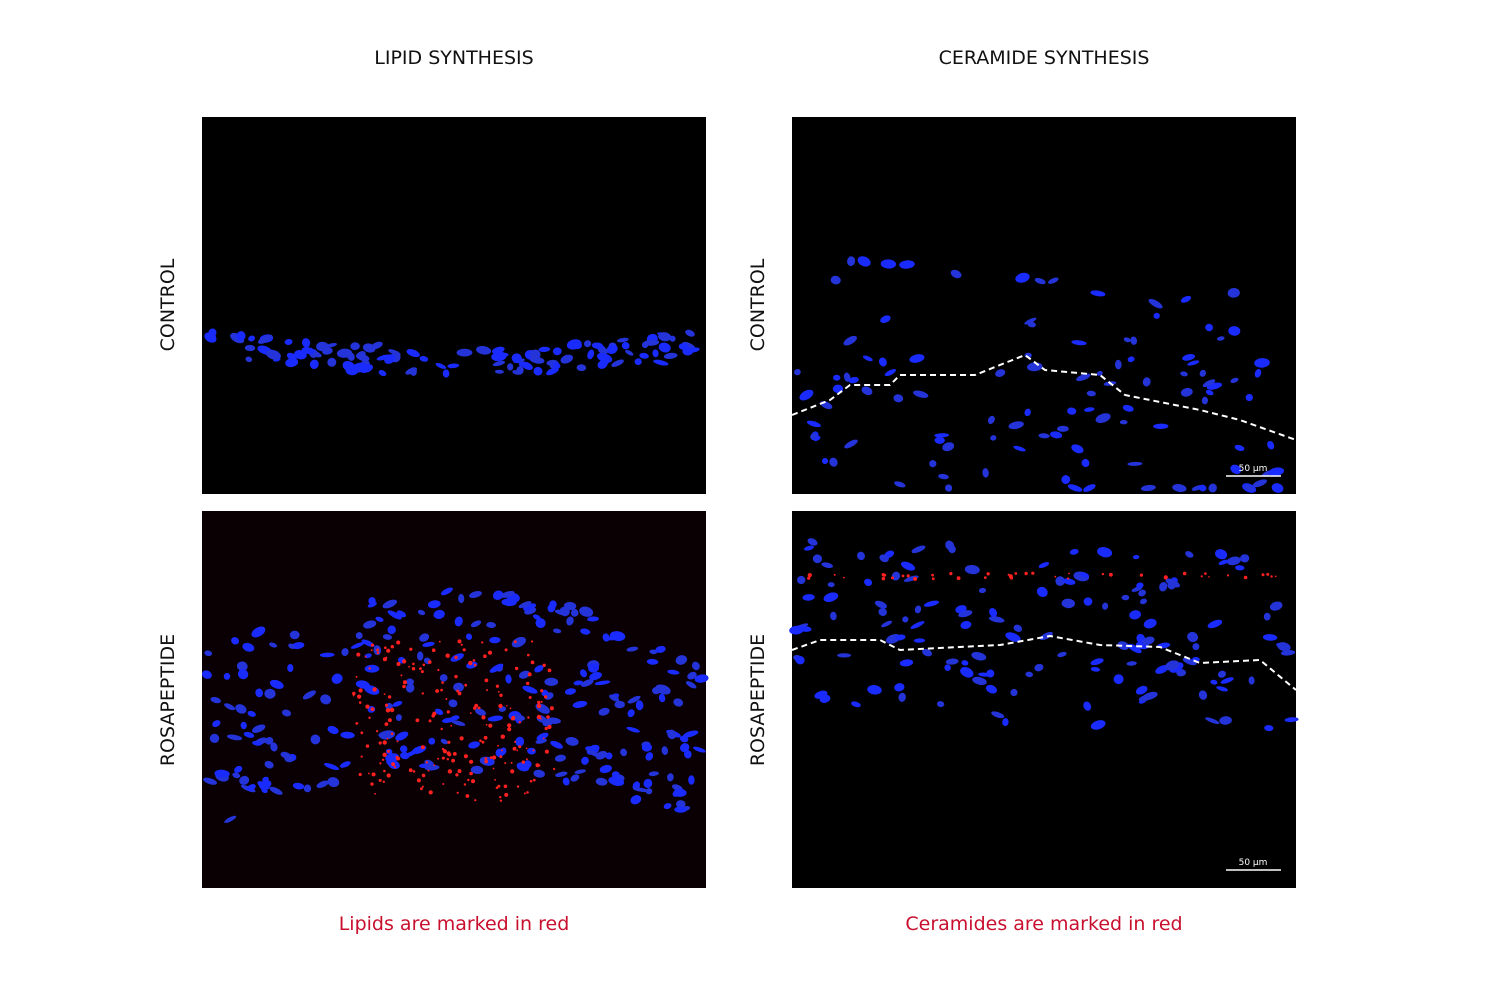 The height and width of the screenshot is (986, 1500). Describe the element at coordinates (453, 58) in the screenshot. I see `column-title: LIPID SYNTHESIS` at that location.